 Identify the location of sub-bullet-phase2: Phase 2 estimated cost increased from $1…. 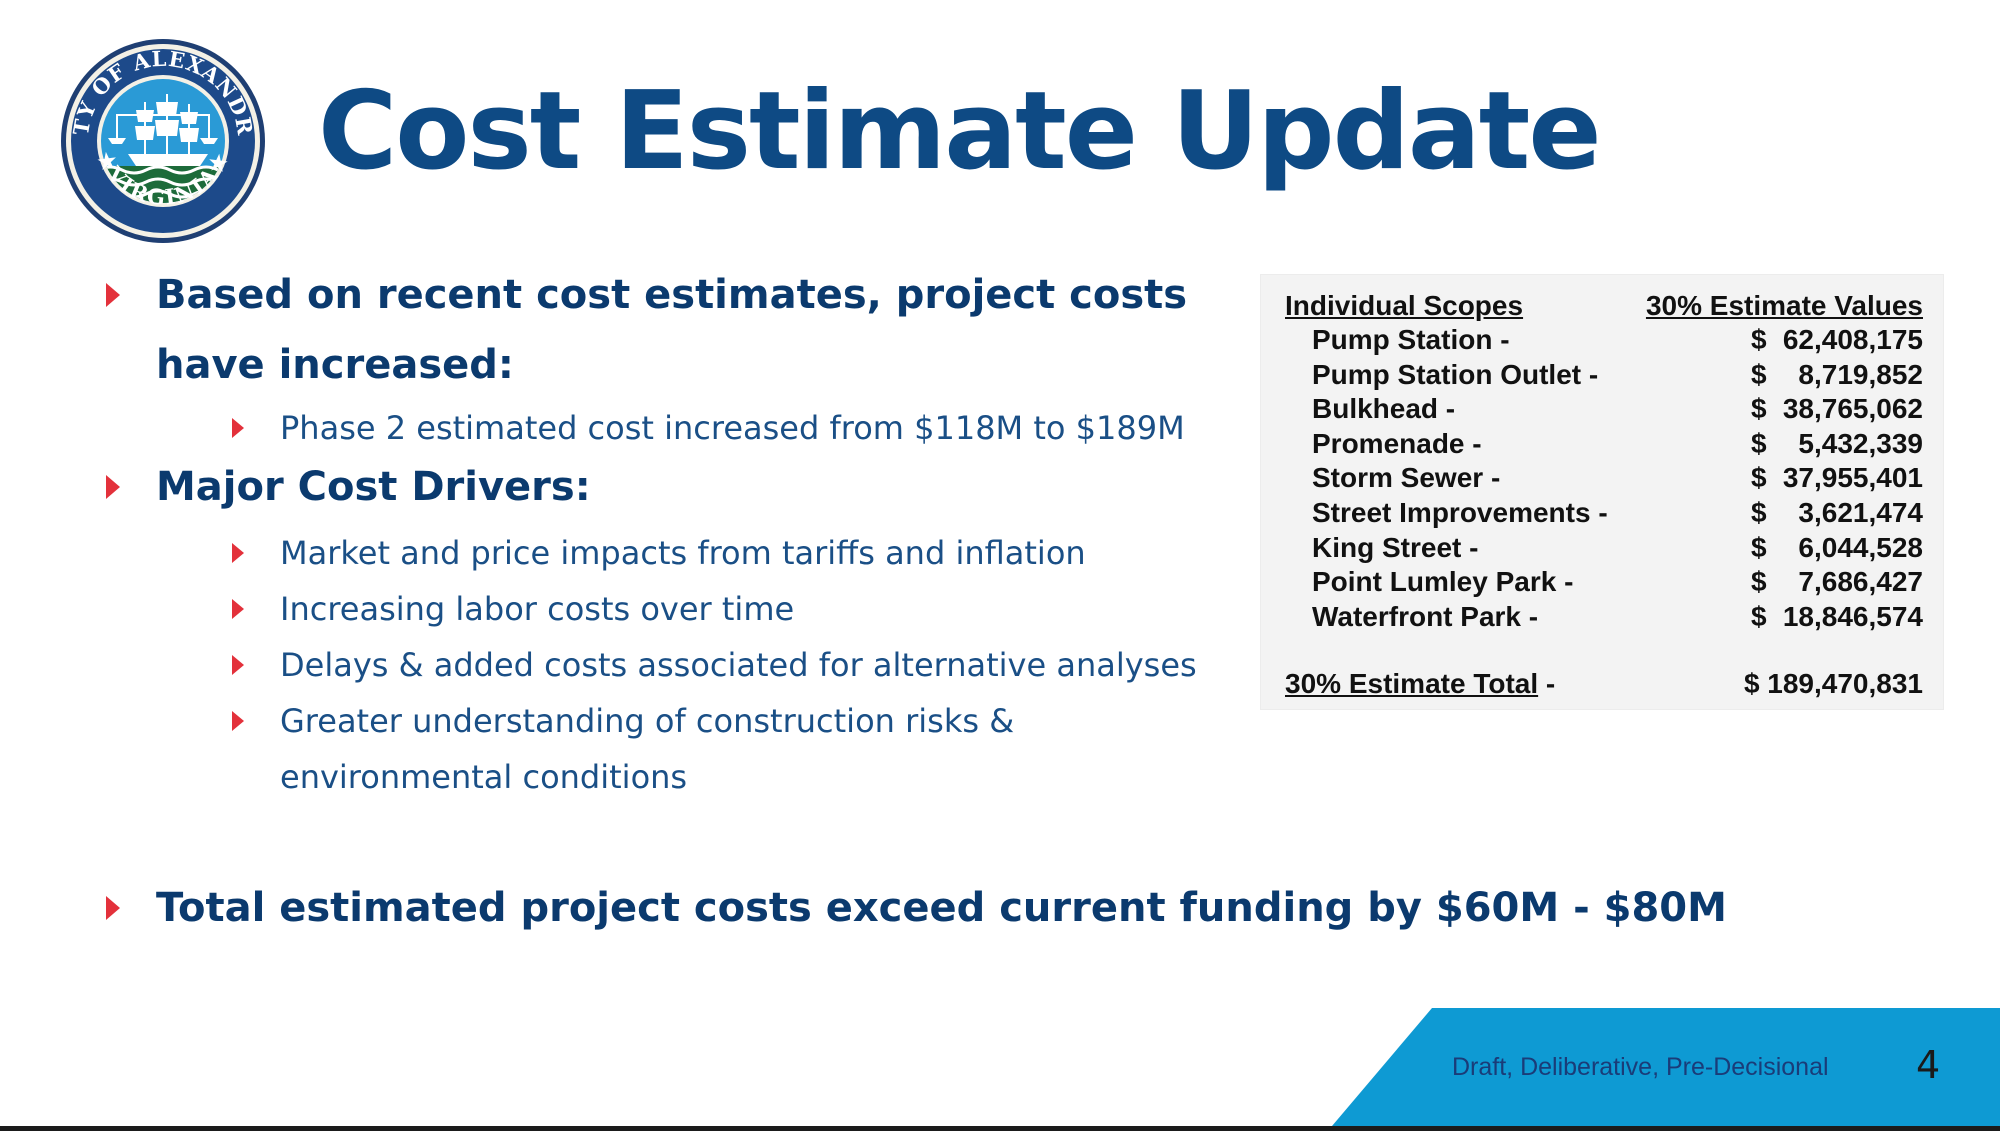
(708, 428).